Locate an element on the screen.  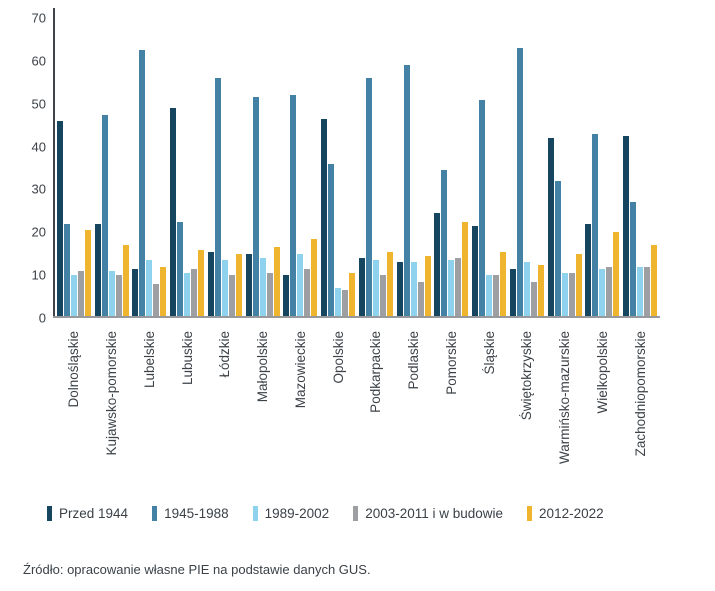
legend-label: 2003-2011 i w budowie is located at coordinates (434, 513).